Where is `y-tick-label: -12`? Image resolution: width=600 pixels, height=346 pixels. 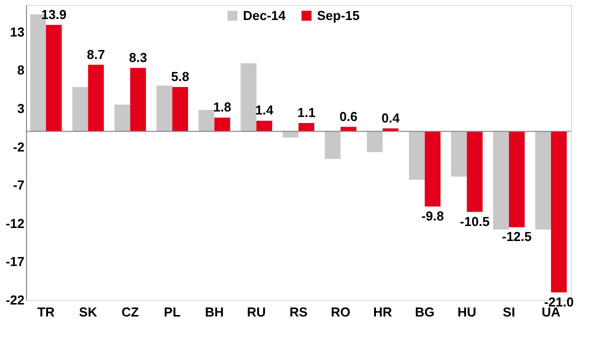
y-tick-label: -12 is located at coordinates (15, 223).